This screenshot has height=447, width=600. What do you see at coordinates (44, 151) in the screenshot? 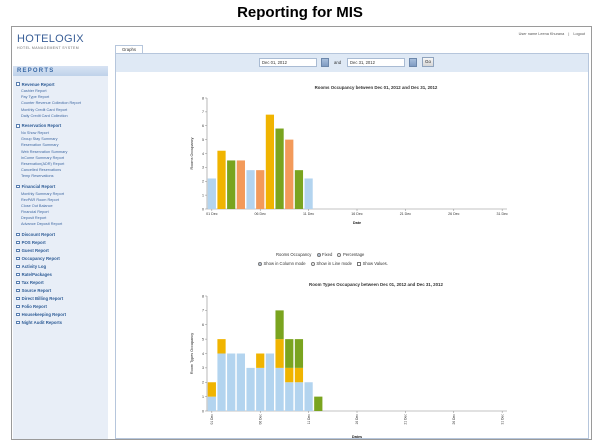
I see `sidebar-item: Web Reservation Summary` at bounding box center [44, 151].